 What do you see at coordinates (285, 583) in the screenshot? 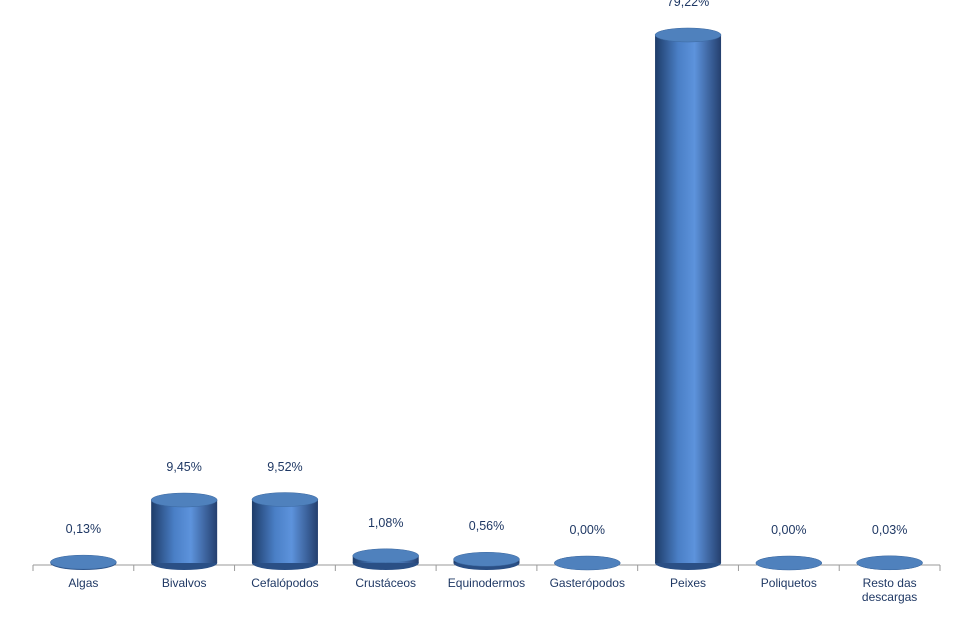
I see `x-tick-label: Cefalópodos` at bounding box center [285, 583].